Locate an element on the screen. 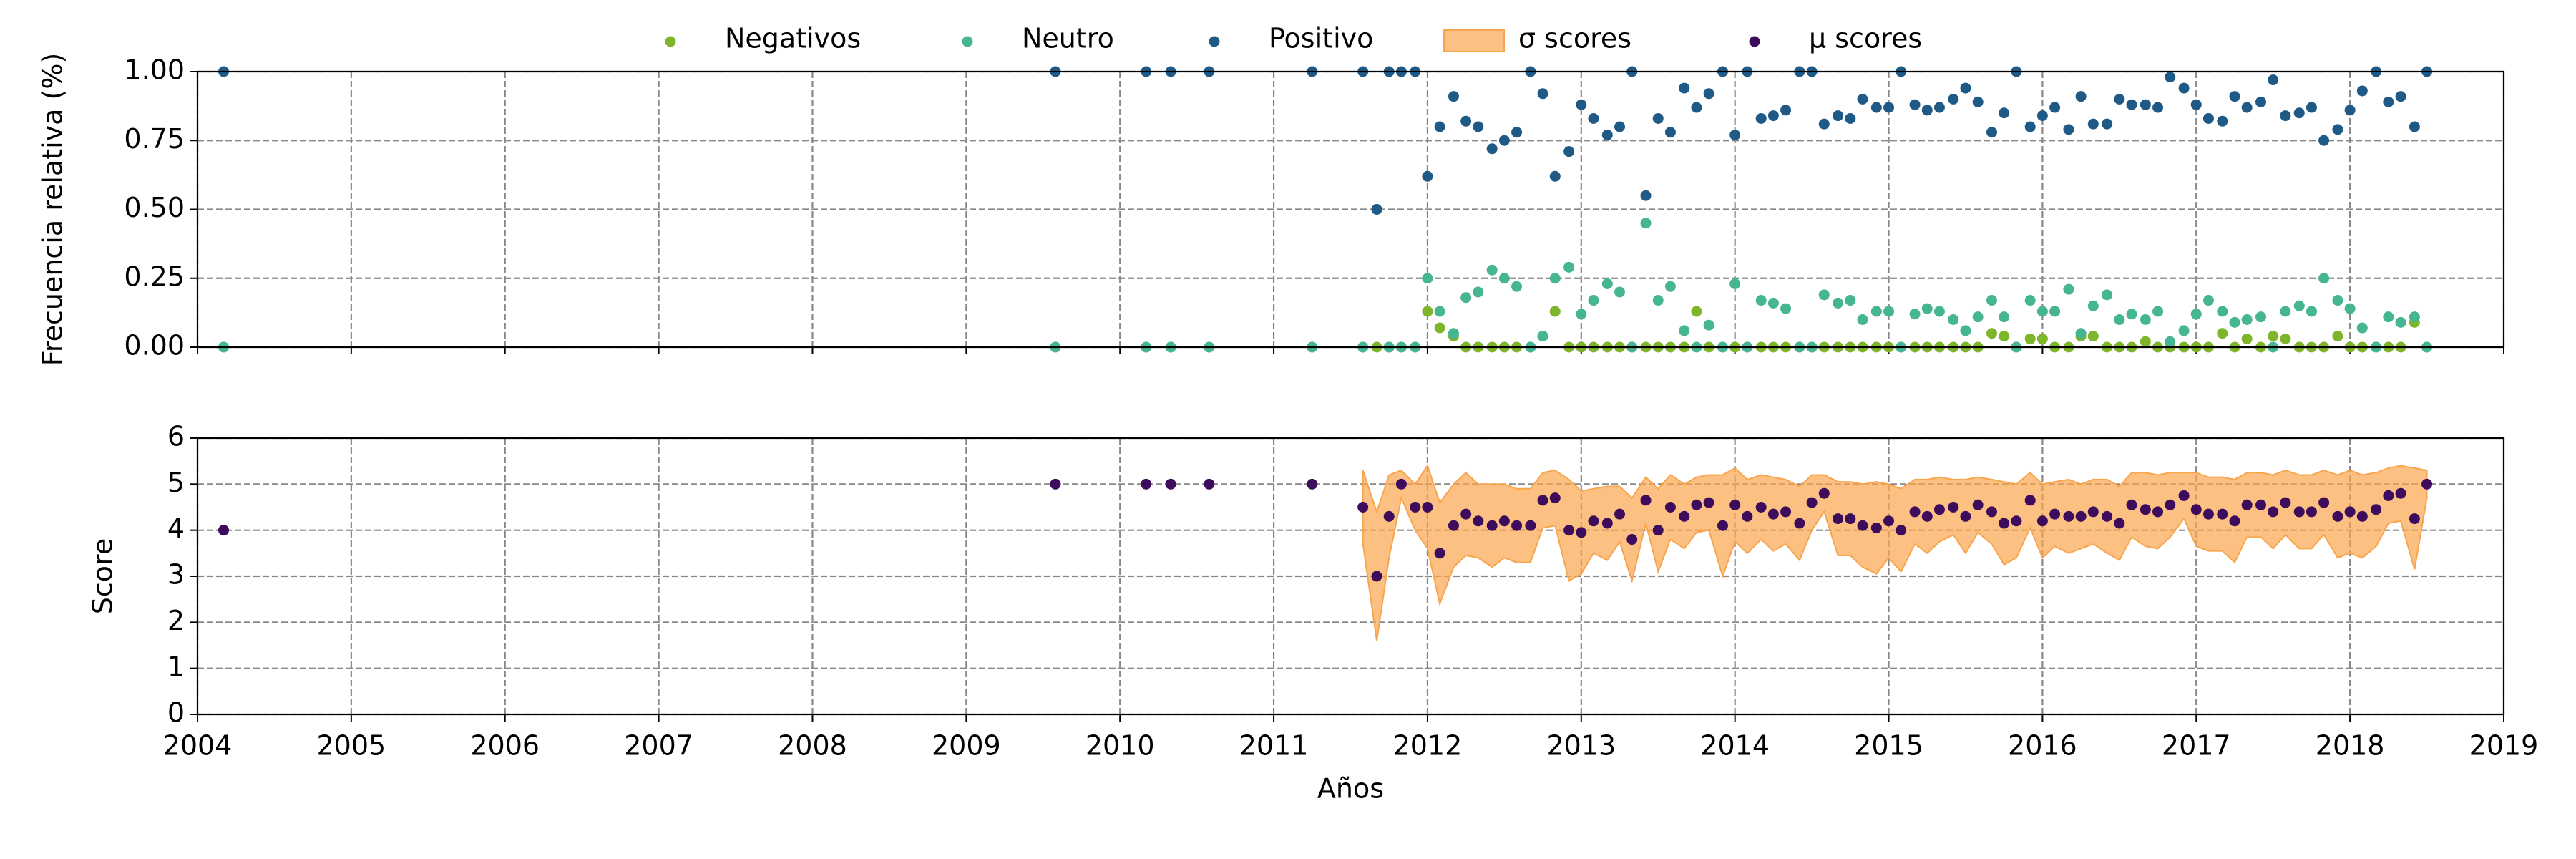 The image size is (2576, 859). x-tick-label: 2011 is located at coordinates (1274, 746).